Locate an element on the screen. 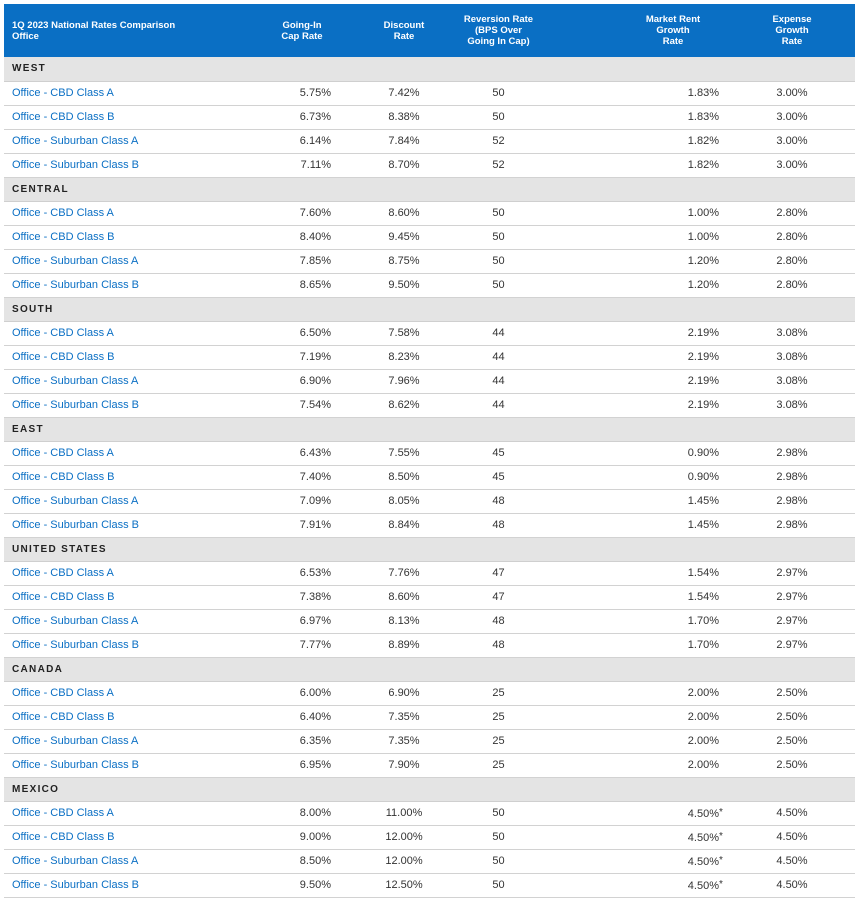 The image size is (859, 907). discount-rate-cell: 12.00% is located at coordinates (404, 861).